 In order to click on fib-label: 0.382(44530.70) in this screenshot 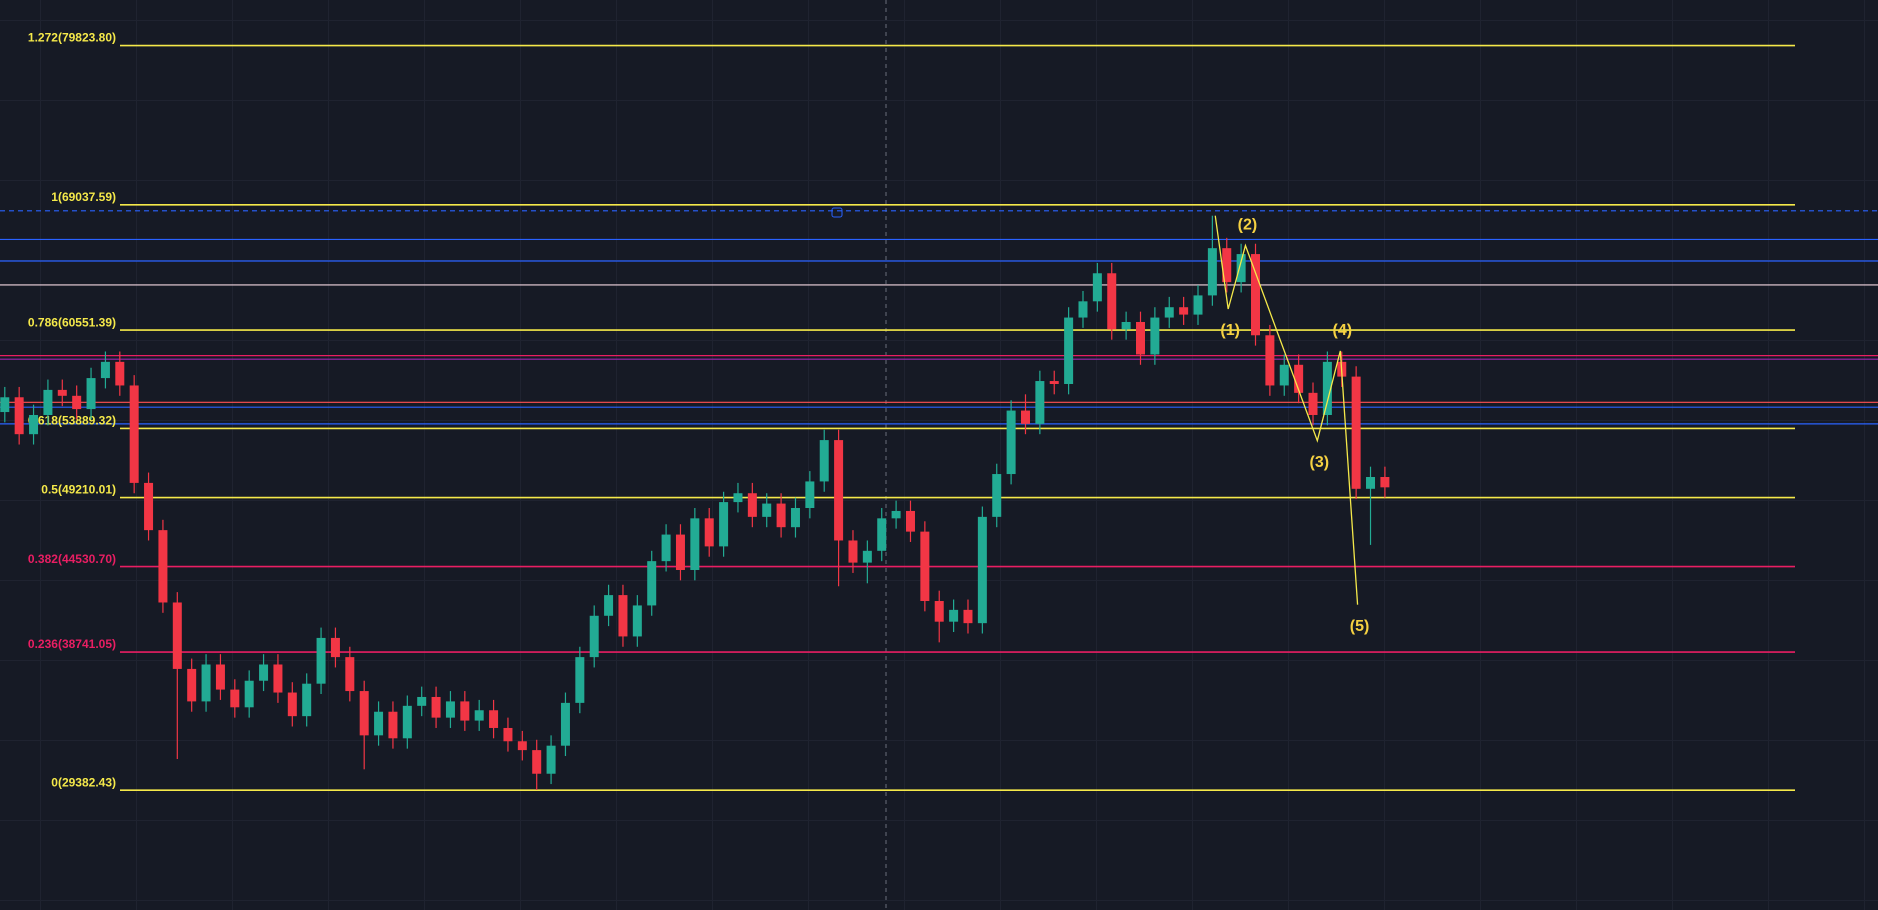, I will do `click(72, 559)`.